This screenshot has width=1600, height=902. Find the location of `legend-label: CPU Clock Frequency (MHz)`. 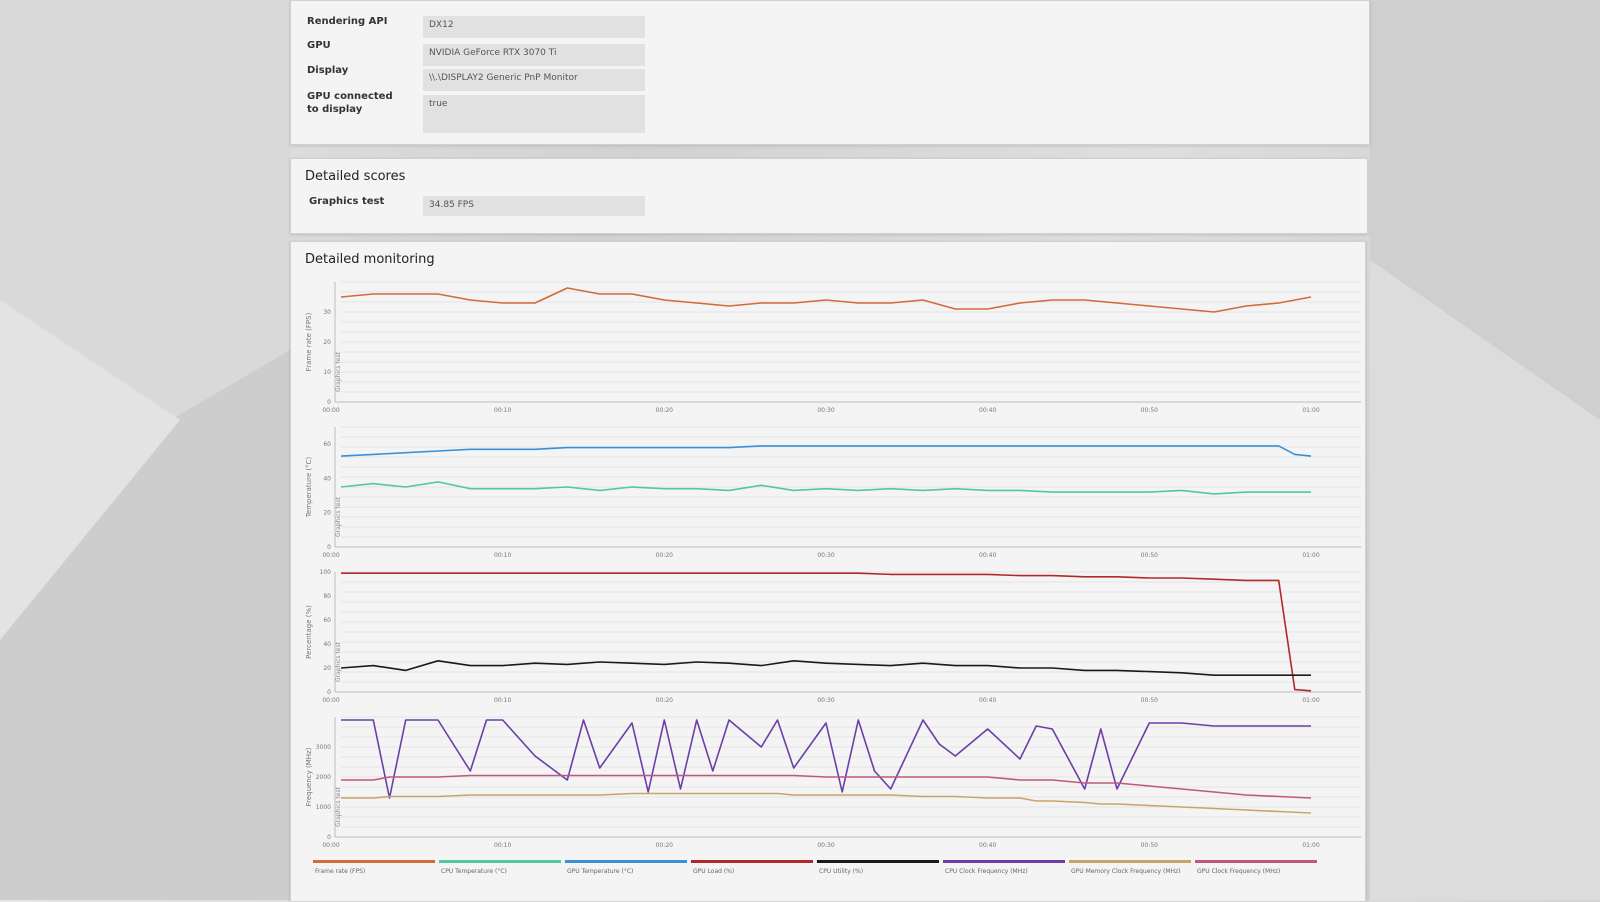

legend-label: CPU Clock Frequency (MHz) is located at coordinates (986, 871).